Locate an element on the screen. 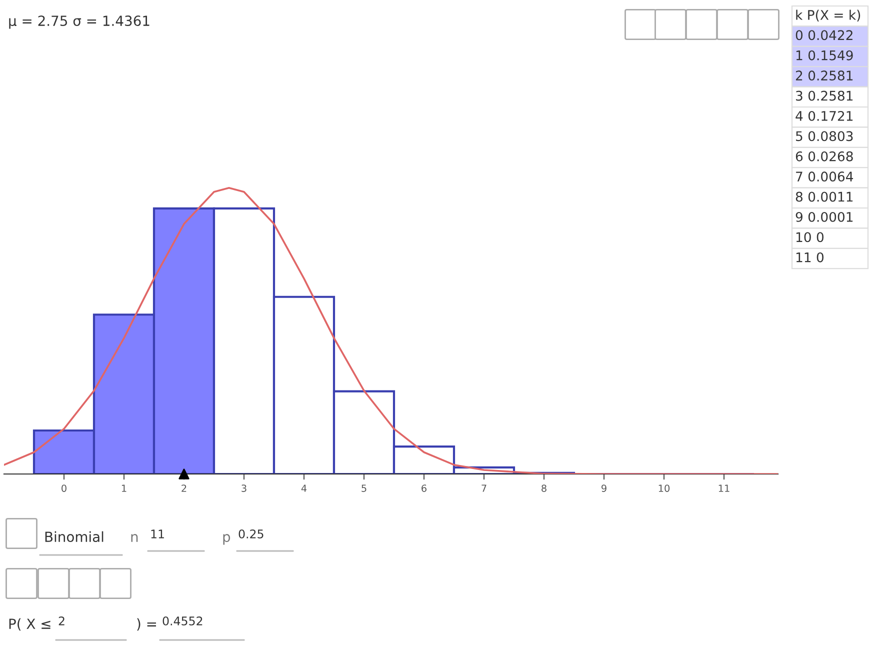 This screenshot has height=654, width=880. text: 6 0.0268 is located at coordinates (824, 156).